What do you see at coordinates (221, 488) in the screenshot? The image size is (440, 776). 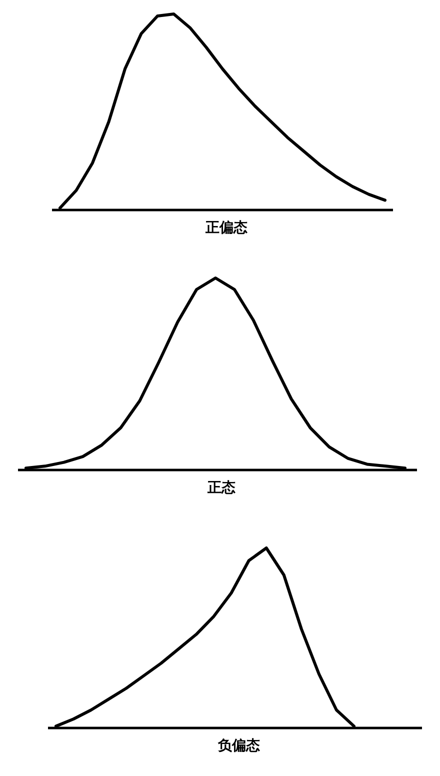 I see `x-axis-title: 正态` at bounding box center [221, 488].